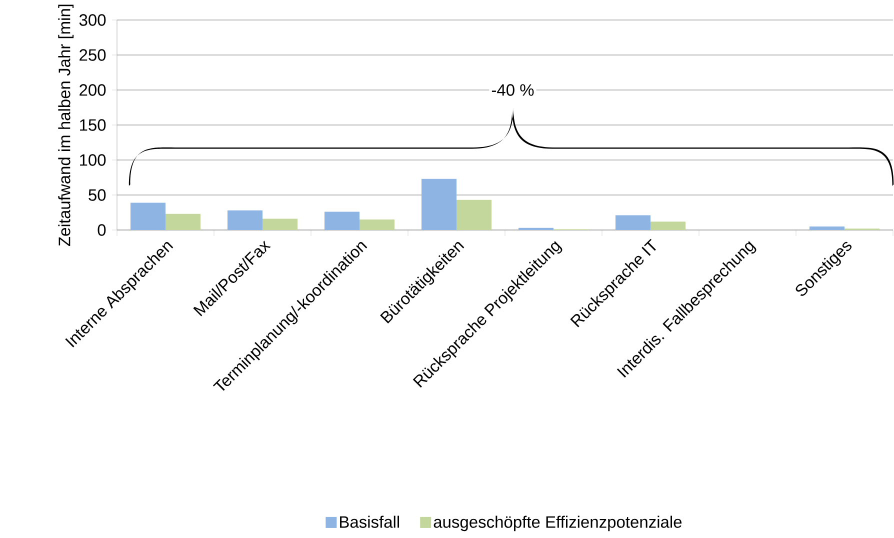 This screenshot has height=538, width=894. I want to click on y-tick-label: 250, so click(93, 55).